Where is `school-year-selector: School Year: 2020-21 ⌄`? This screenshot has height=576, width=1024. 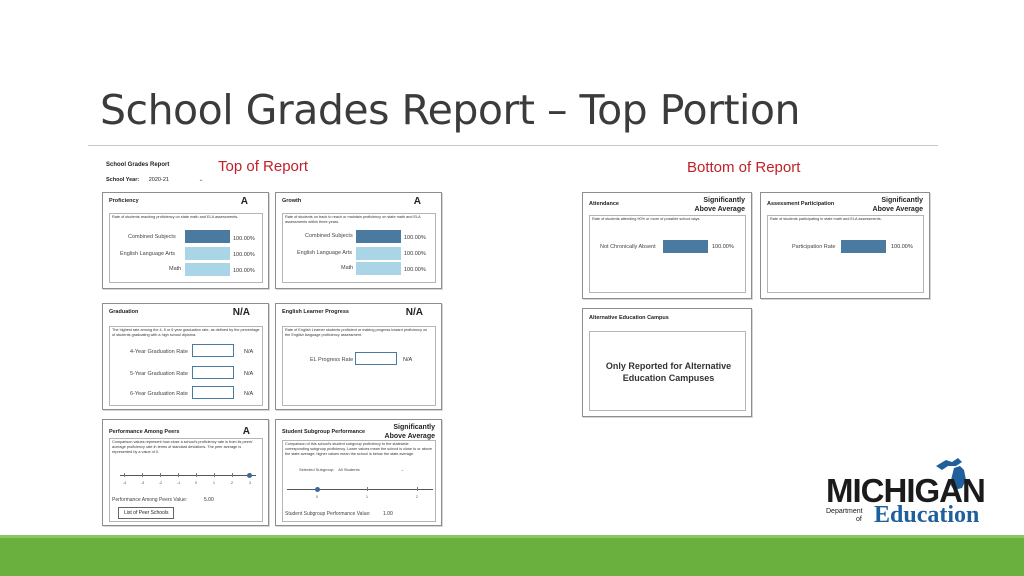
school-year-selector: School Year: 2020-21 ⌄ is located at coordinates (155, 179).